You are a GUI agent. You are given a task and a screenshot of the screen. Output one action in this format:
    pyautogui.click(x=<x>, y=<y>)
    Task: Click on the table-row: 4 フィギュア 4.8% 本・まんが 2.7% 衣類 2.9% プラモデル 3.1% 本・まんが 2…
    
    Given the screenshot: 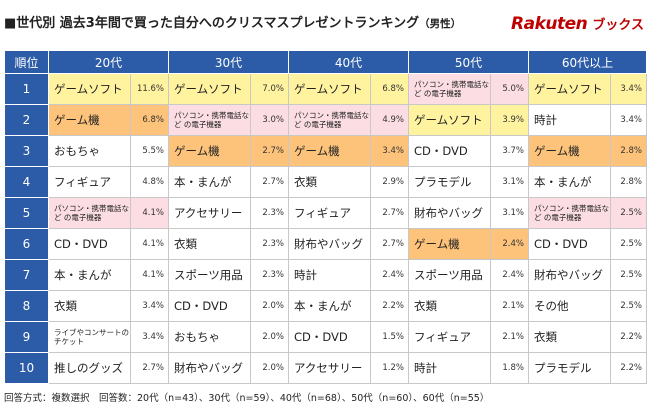 What is the action you would take?
    pyautogui.click(x=325, y=182)
    